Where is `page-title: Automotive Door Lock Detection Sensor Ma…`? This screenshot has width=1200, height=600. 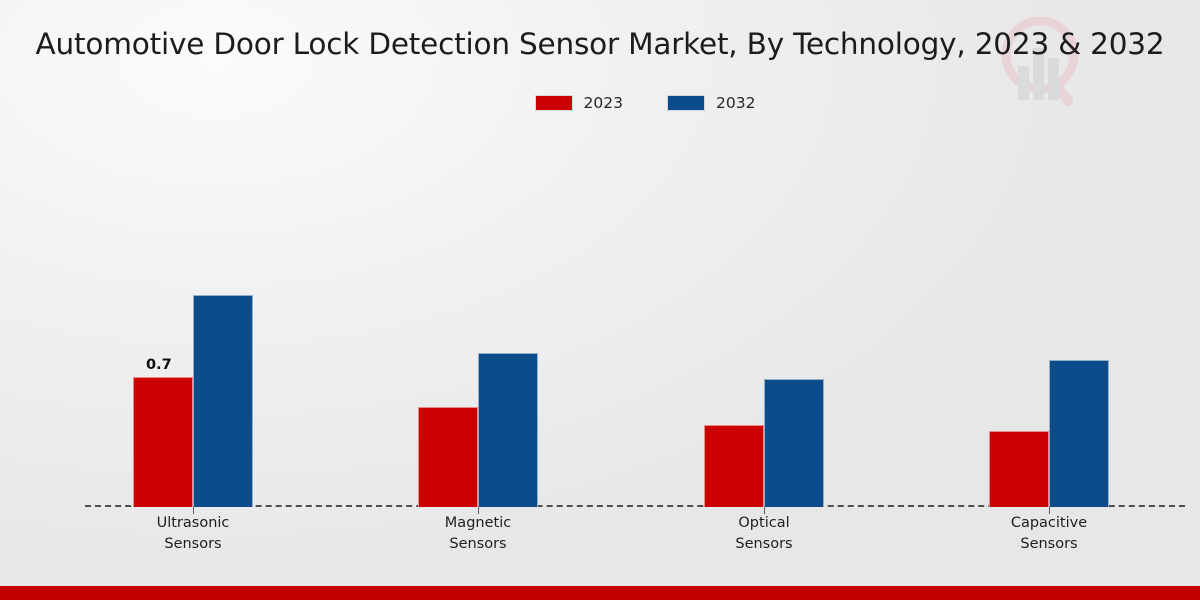 page-title: Automotive Door Lock Detection Sensor Ma… is located at coordinates (600, 44).